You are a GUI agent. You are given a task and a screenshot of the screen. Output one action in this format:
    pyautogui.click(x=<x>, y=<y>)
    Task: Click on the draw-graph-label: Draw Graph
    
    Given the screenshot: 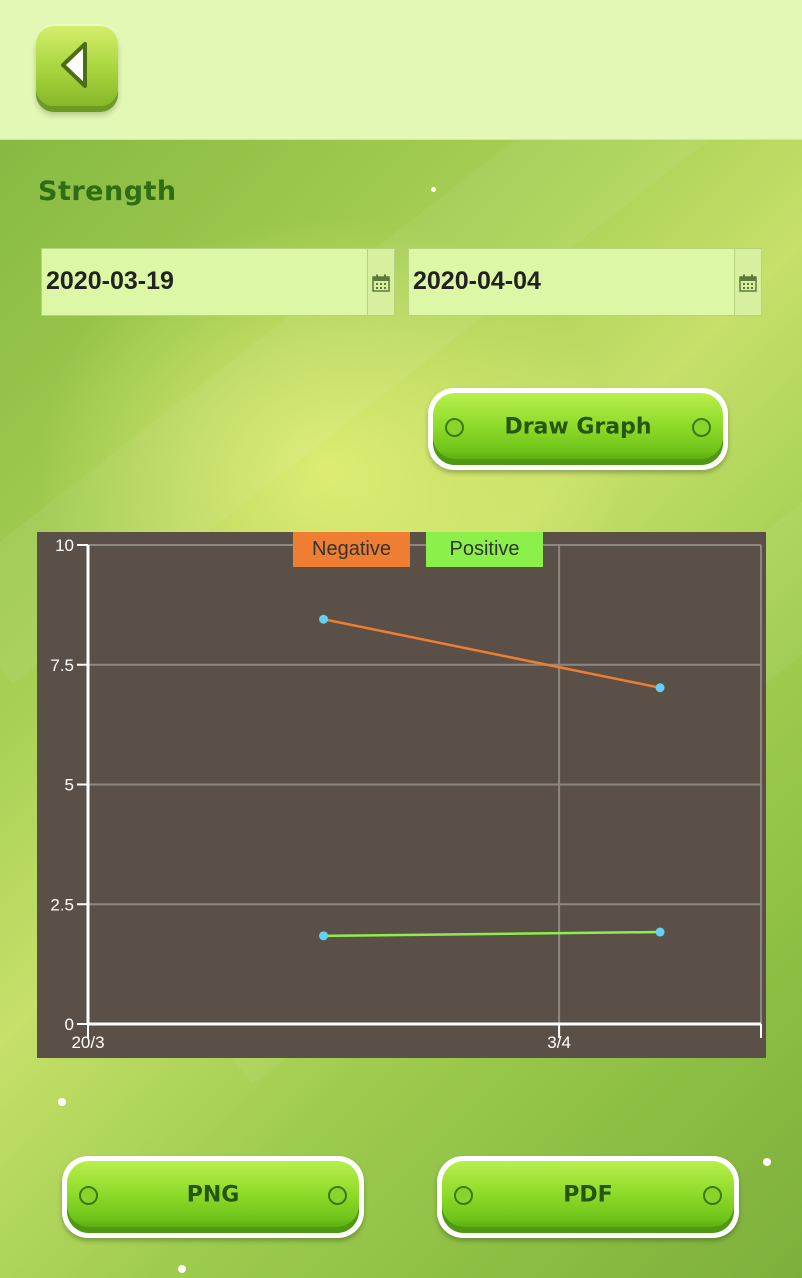 What is the action you would take?
    pyautogui.click(x=578, y=427)
    